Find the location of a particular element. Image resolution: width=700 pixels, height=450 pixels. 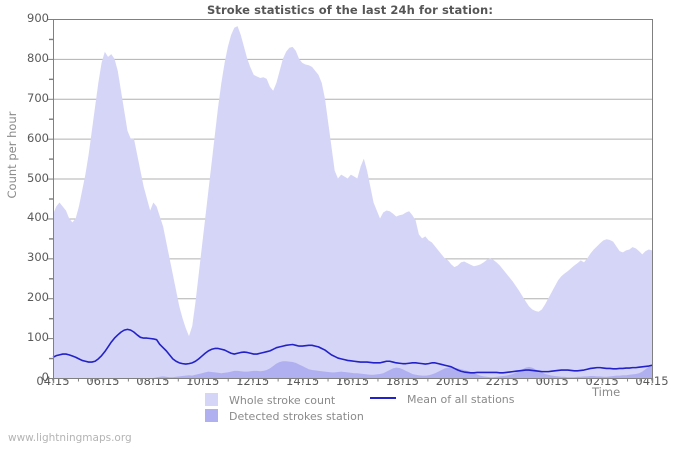

legend-line-icon is located at coordinates (383, 398).